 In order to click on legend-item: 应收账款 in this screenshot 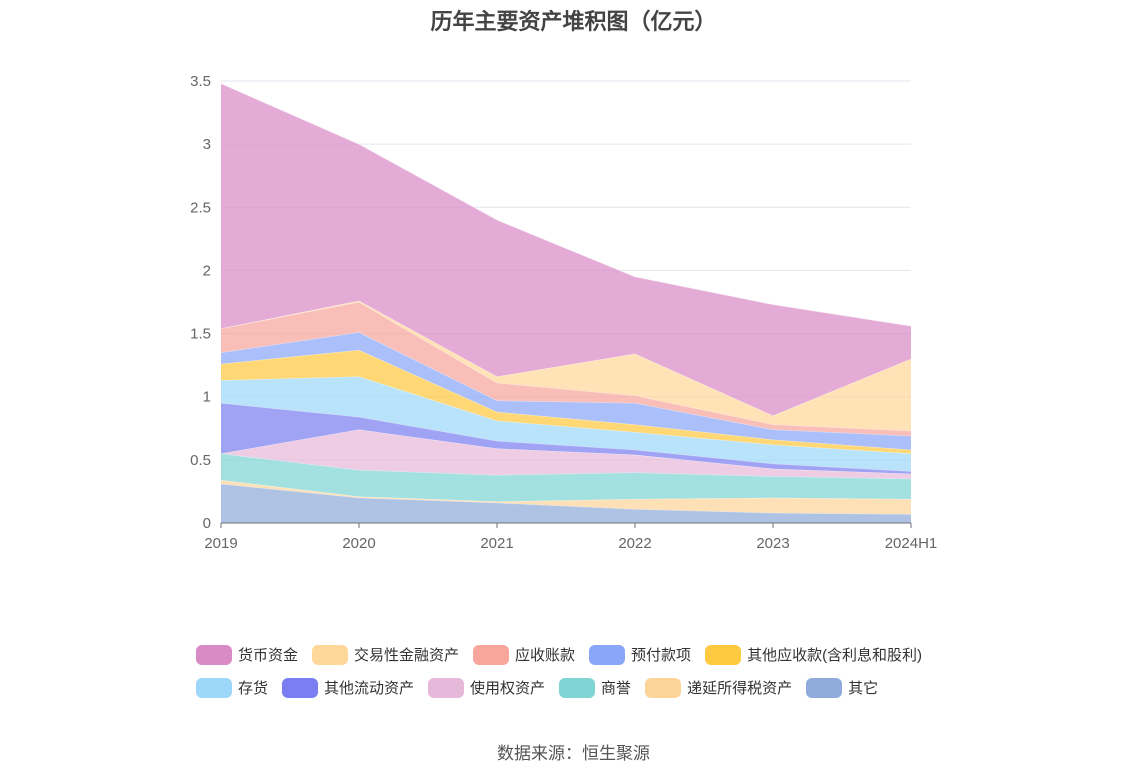, I will do `click(524, 654)`.